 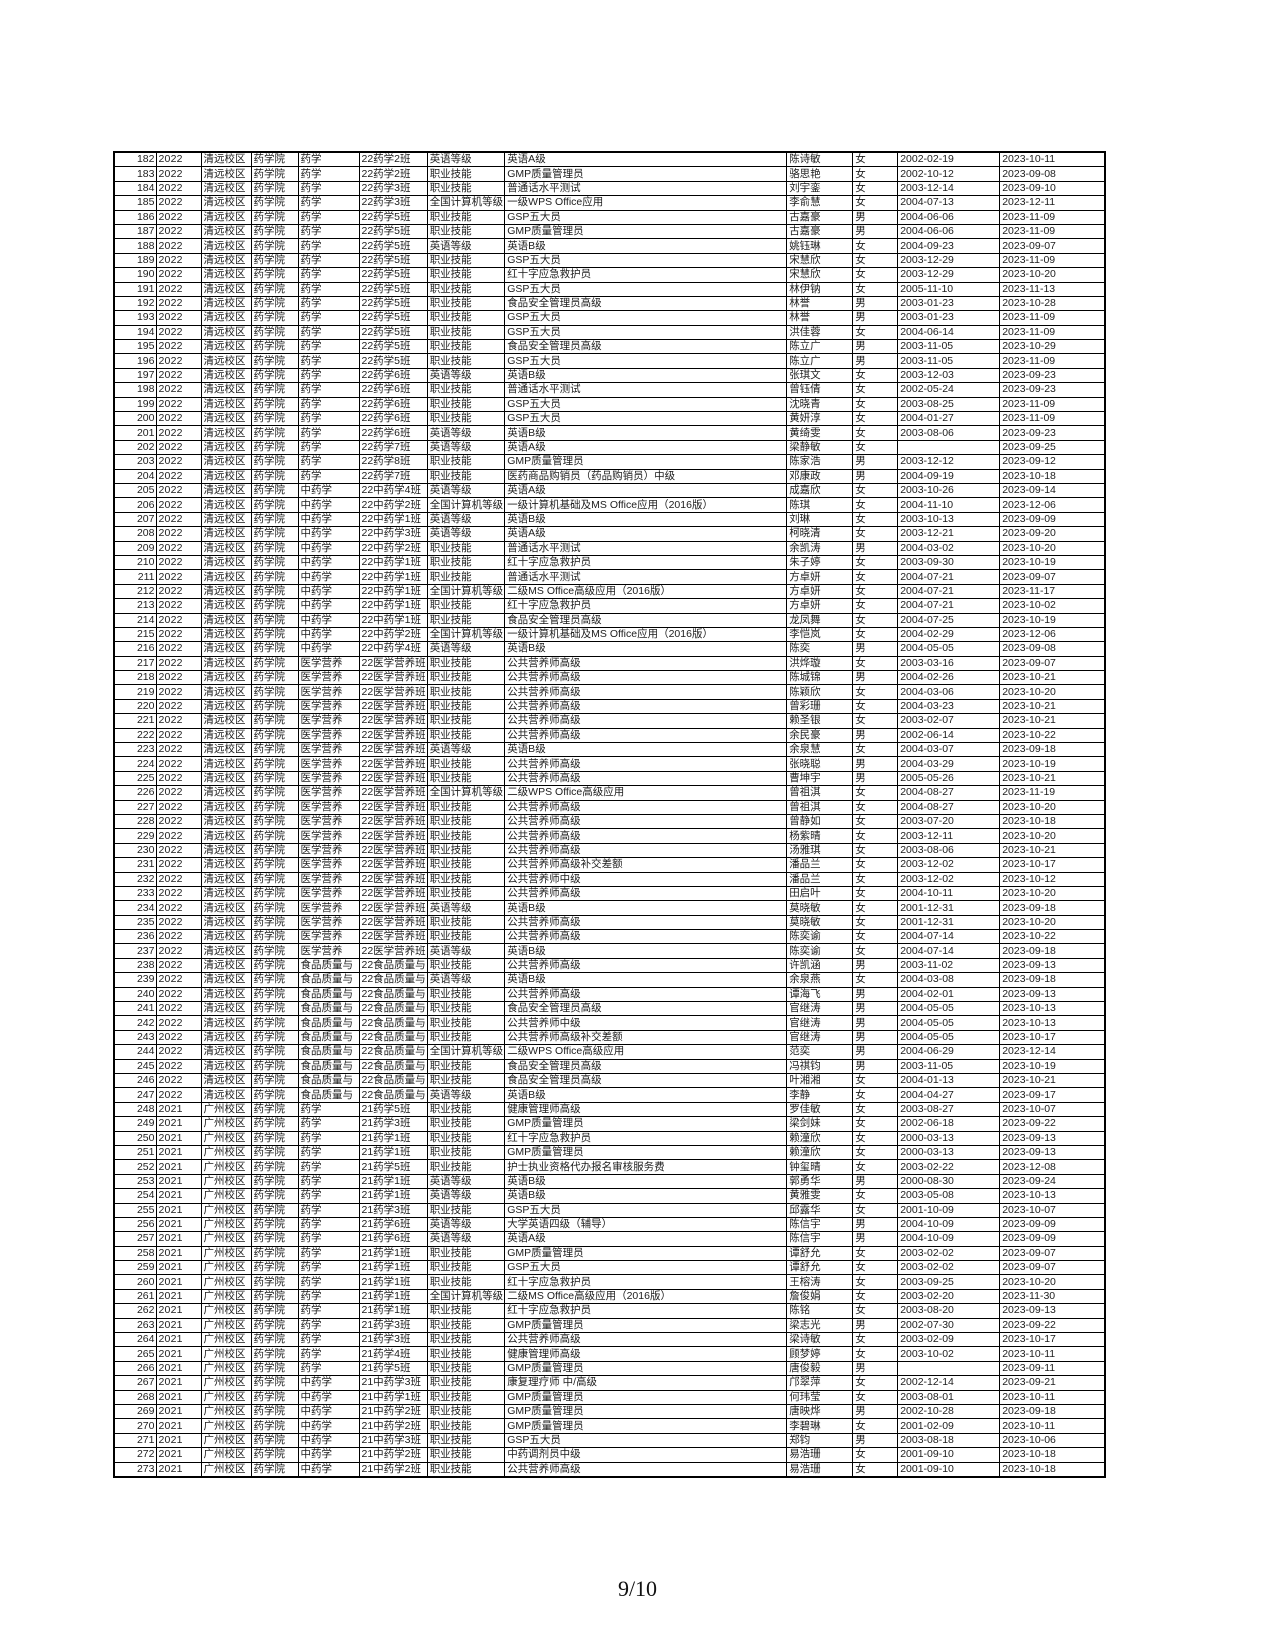 I want to click on cell-class: 22药学6班, so click(x=393, y=390).